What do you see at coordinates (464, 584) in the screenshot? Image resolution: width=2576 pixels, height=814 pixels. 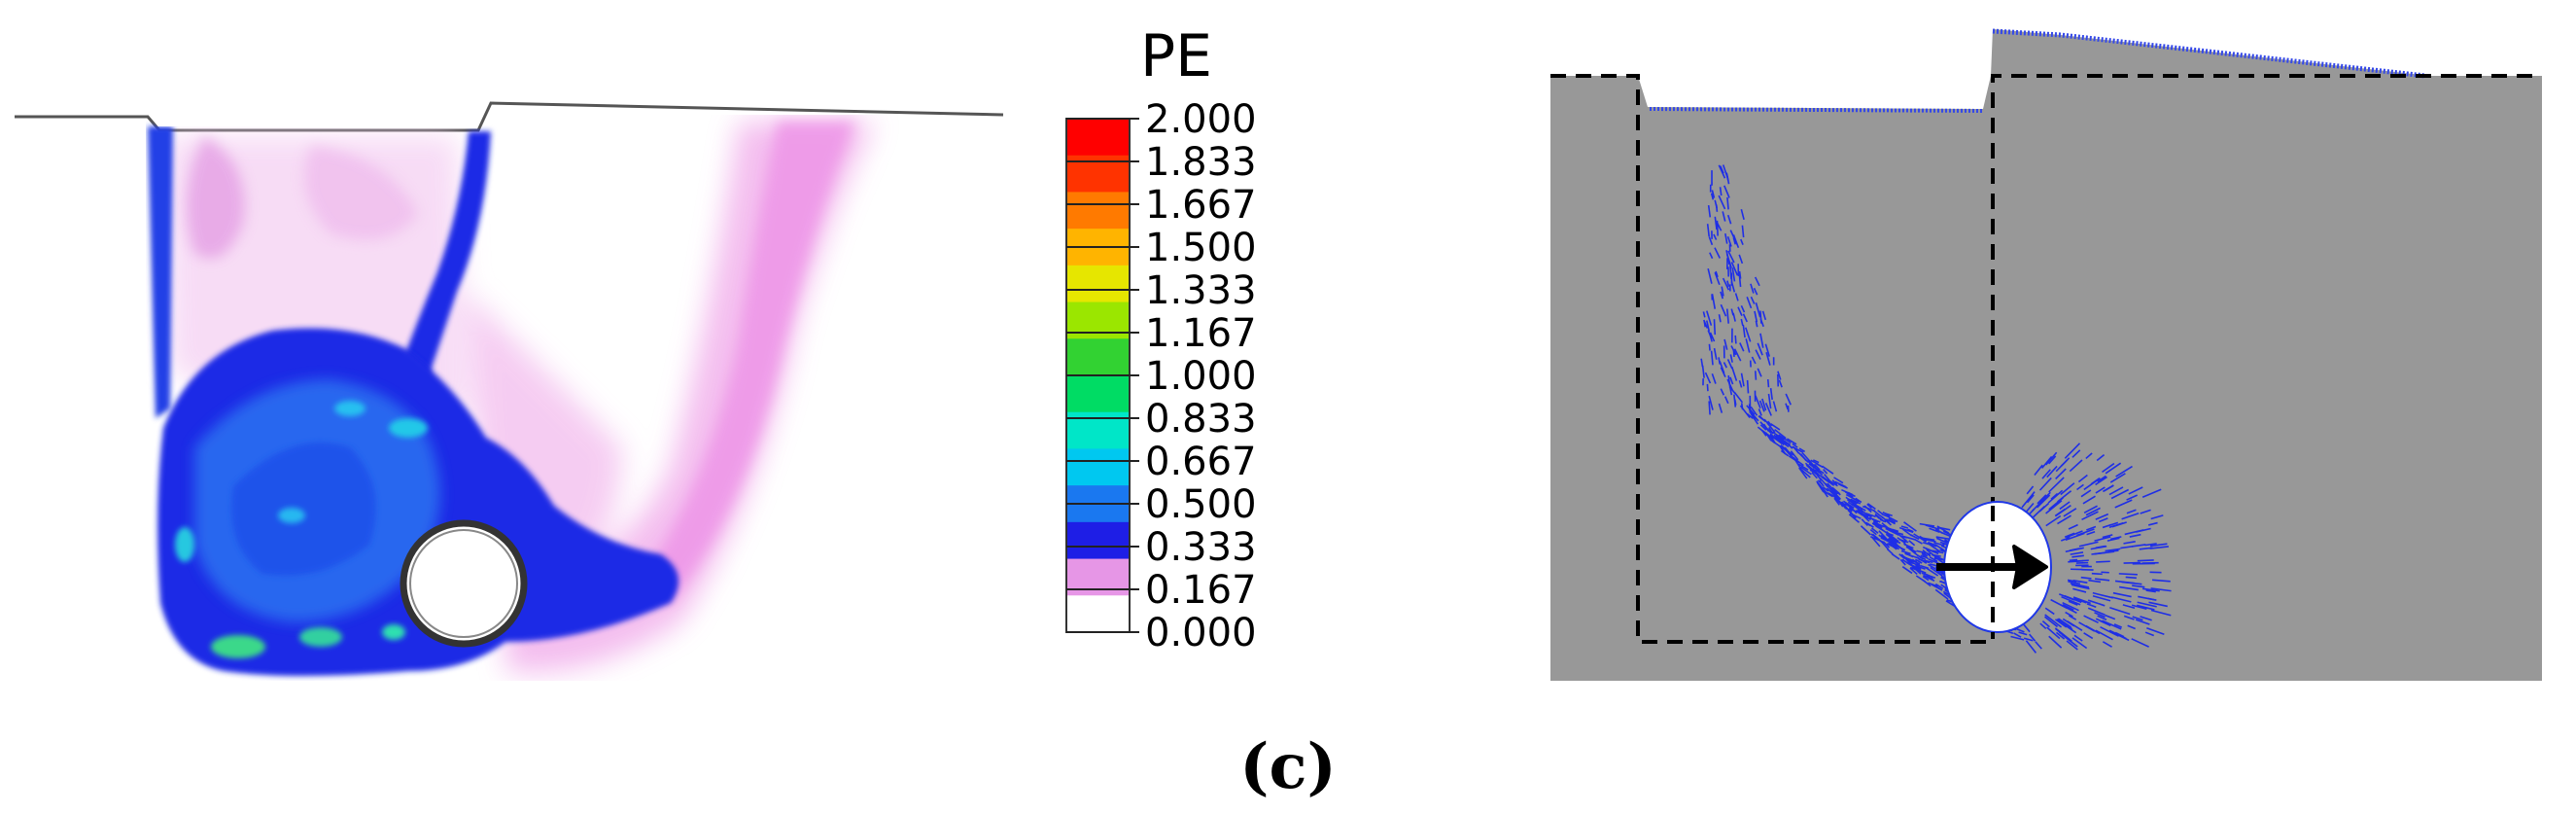 I see `pipe` at bounding box center [464, 584].